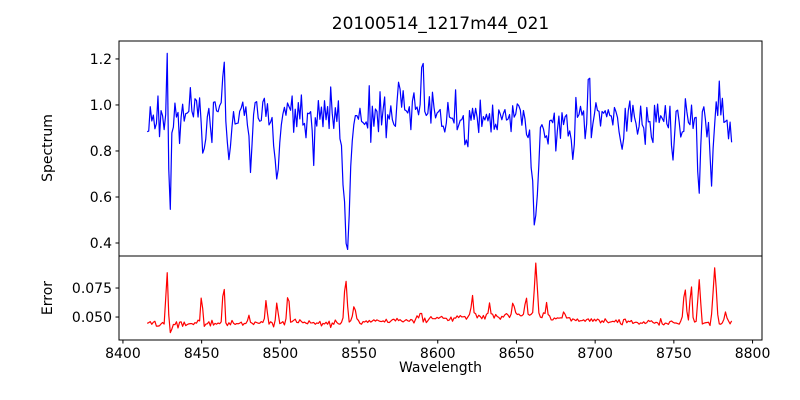  I want to click on error-line, so click(439, 298).